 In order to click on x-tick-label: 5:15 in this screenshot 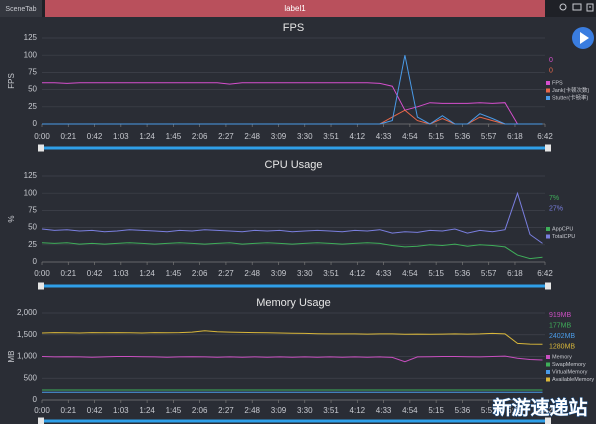, I will do `click(436, 273)`.